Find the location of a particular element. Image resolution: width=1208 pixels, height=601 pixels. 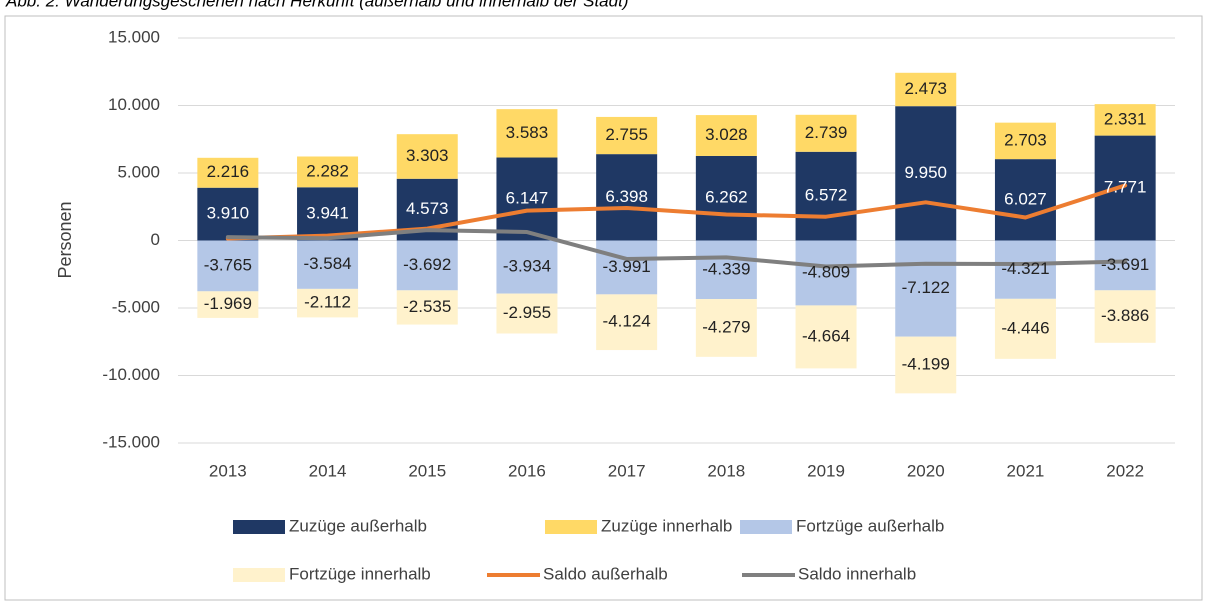

legend-label: Saldo außerhalb is located at coordinates (605, 573).